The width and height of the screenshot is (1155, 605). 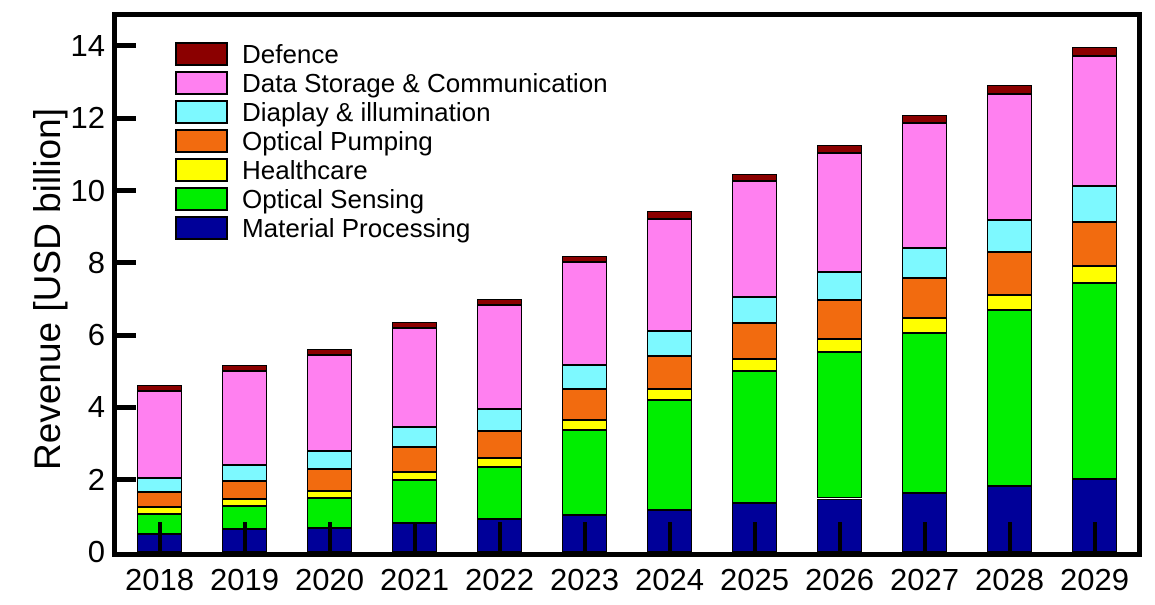 I want to click on bar-2024, so click(x=669, y=284).